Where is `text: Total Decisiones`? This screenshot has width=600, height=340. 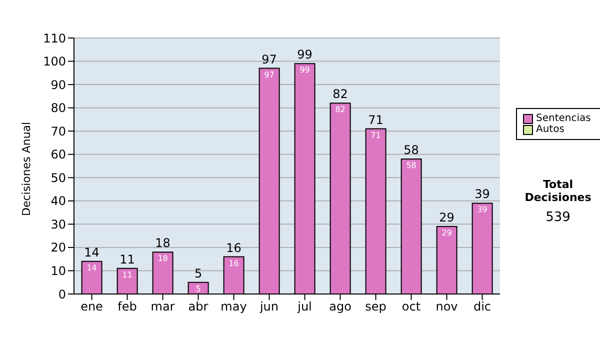
text: Total Decisiones is located at coordinates (558, 191).